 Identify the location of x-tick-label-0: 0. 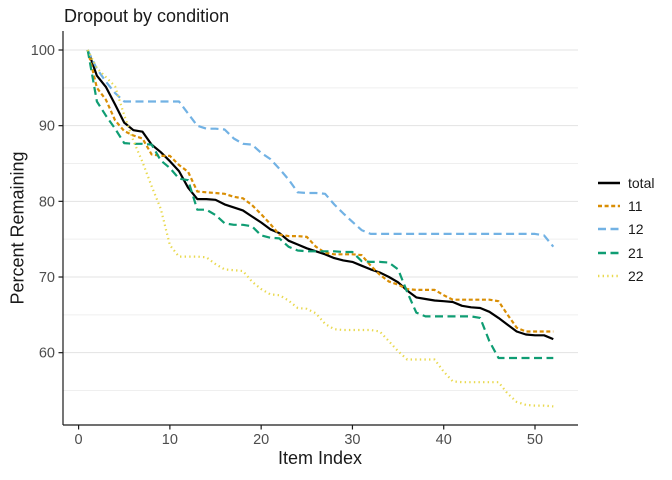
(79, 440).